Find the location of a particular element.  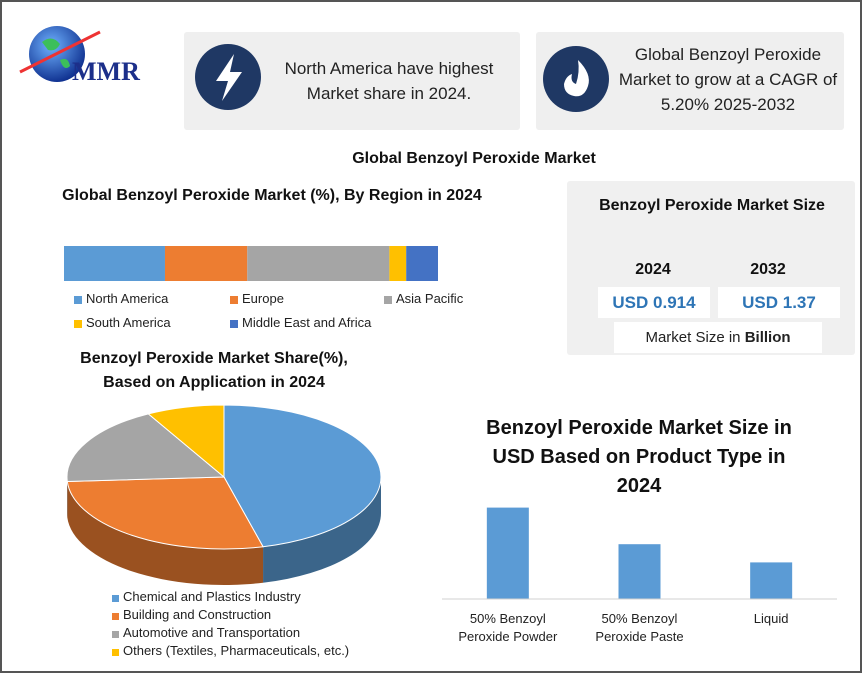

x-tick-label: Liquid is located at coordinates (771, 618).